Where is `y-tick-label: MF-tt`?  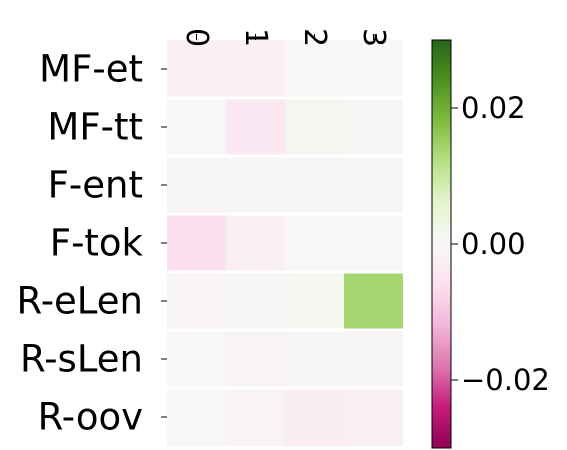
y-tick-label: MF-tt is located at coordinates (95, 127).